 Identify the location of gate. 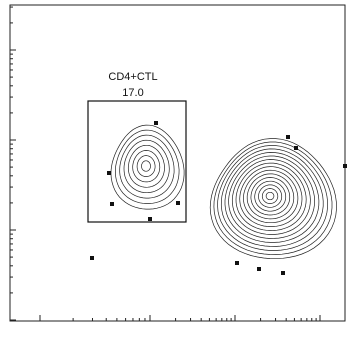
(137, 161).